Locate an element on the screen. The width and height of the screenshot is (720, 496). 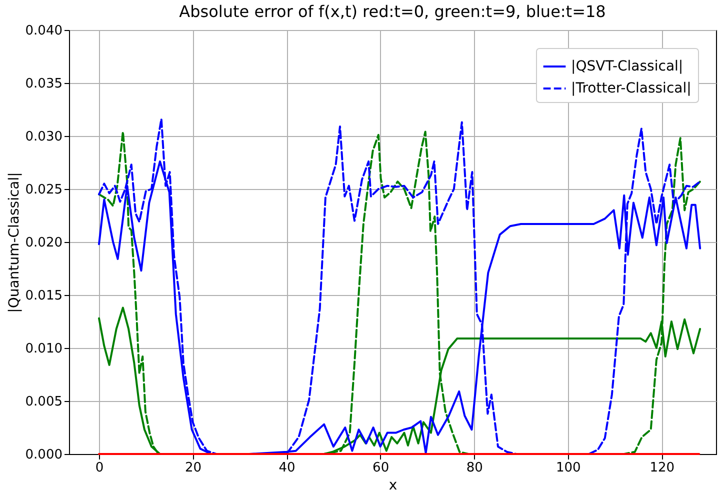
x-tick-label: 40 is located at coordinates (287, 468).